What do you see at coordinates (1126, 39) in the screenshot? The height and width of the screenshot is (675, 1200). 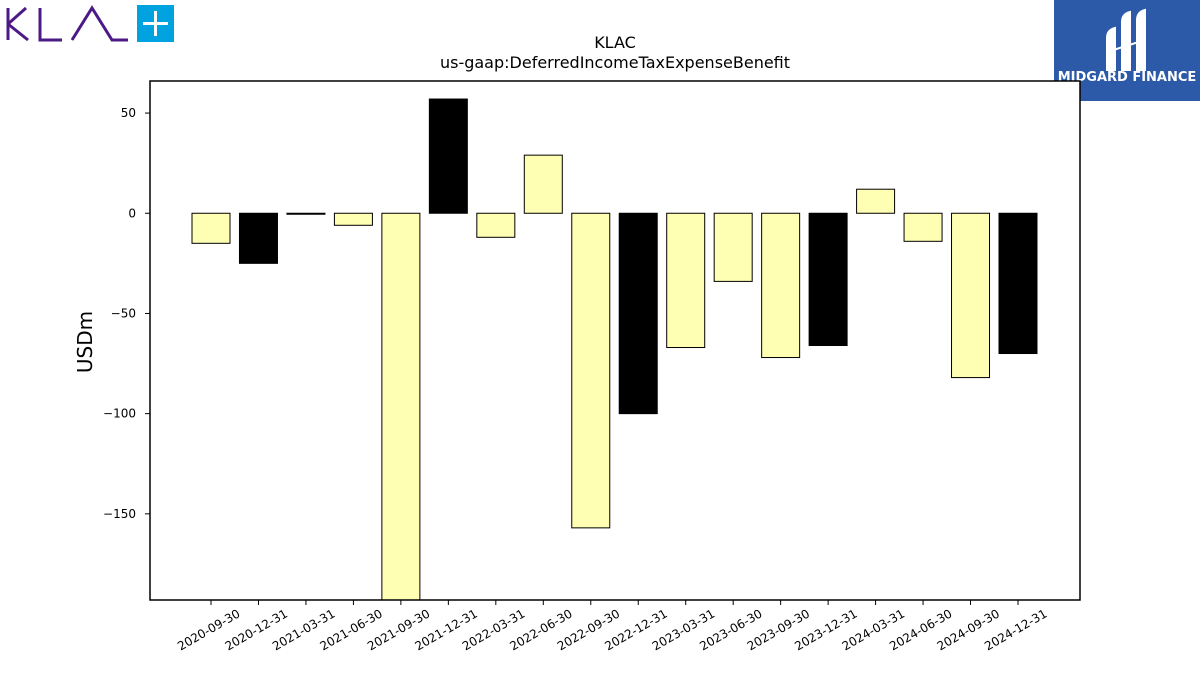 I see `midgard-emblem-icon` at bounding box center [1126, 39].